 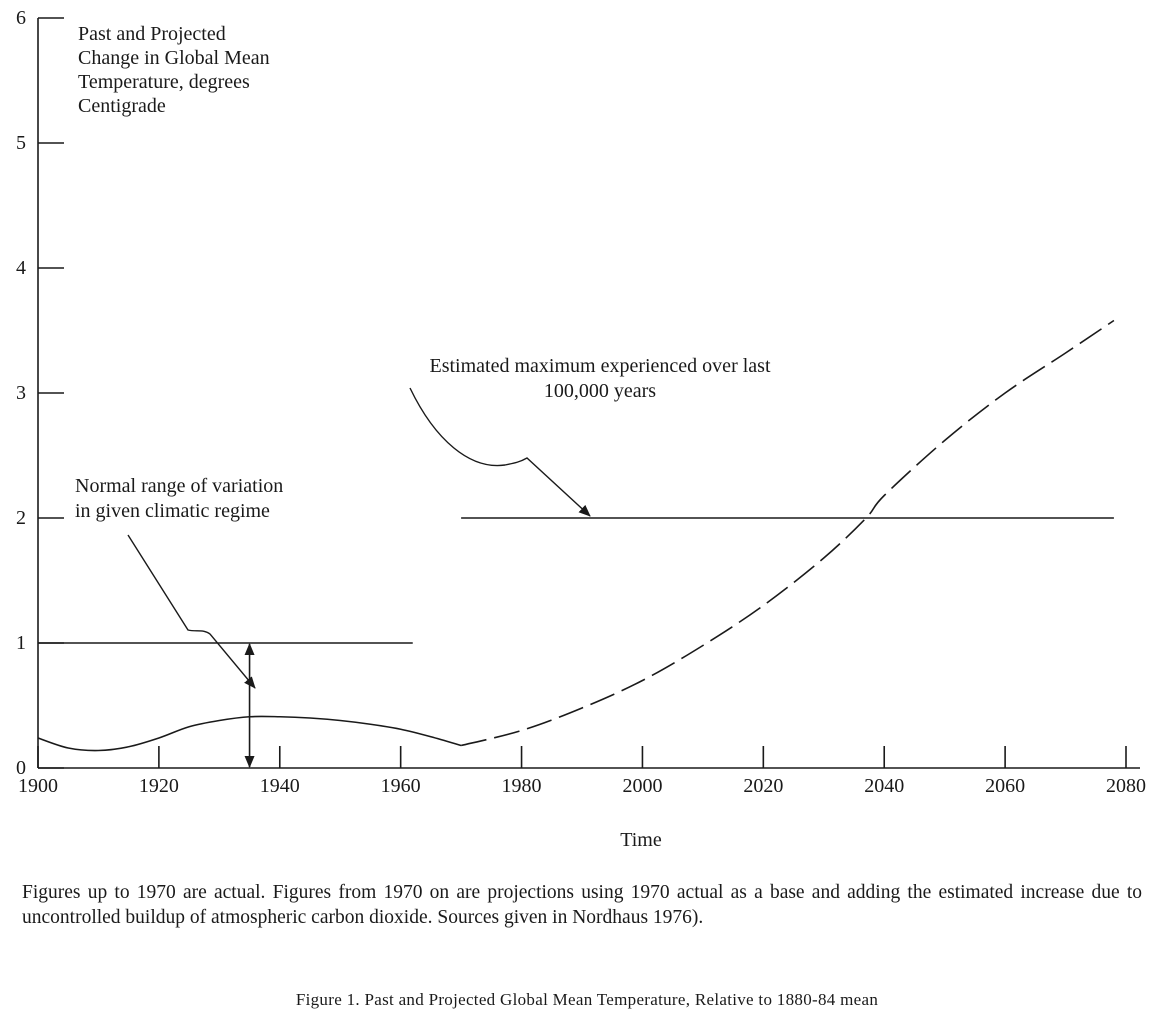 I want to click on y-tick-label: 0, so click(x=21, y=768).